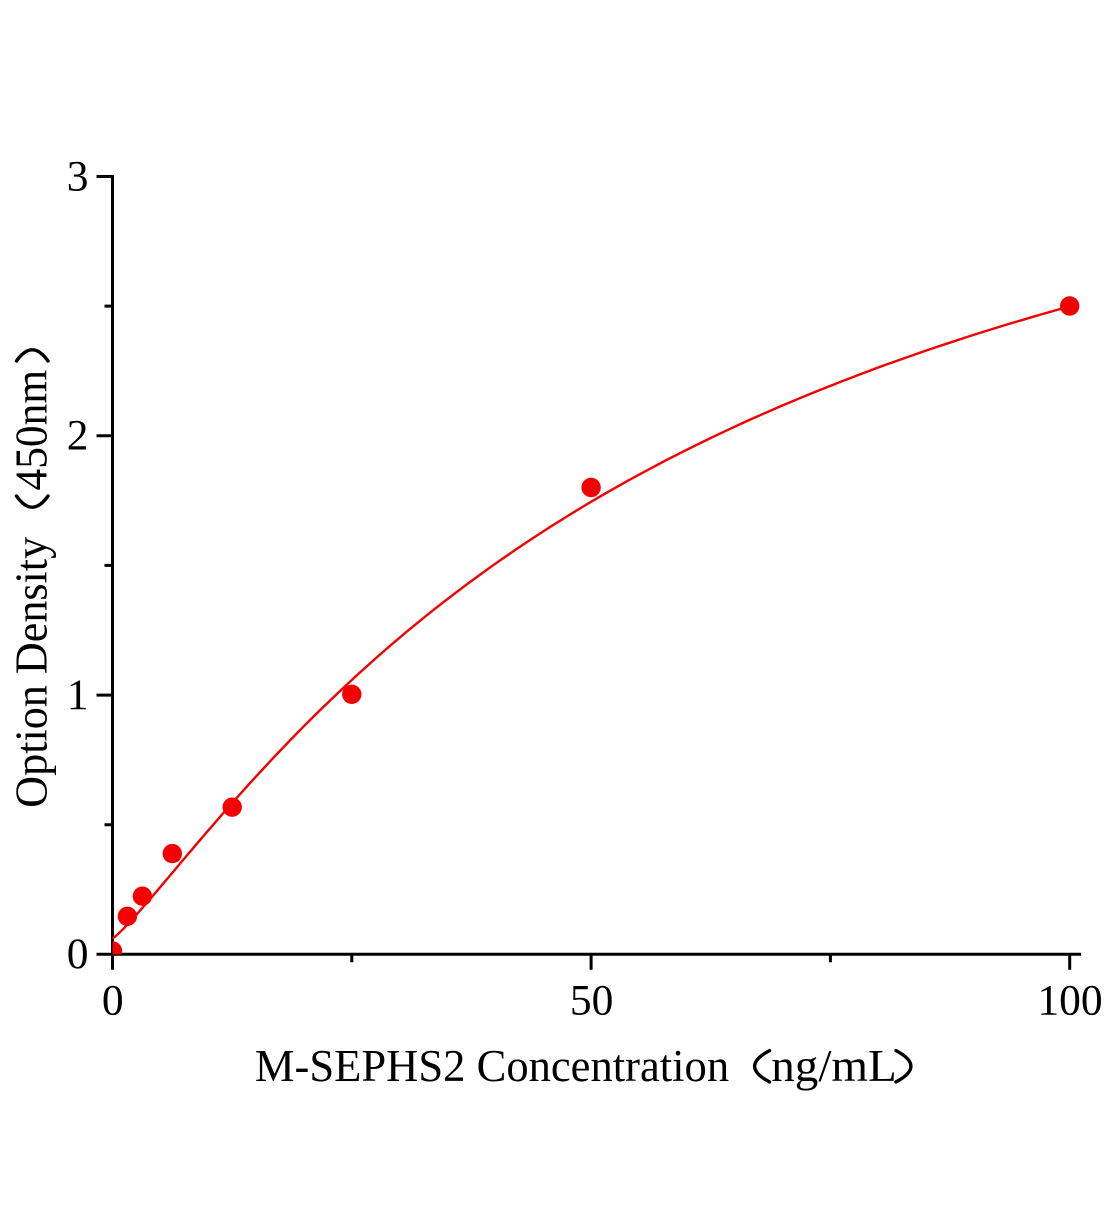 The image size is (1104, 1205). Describe the element at coordinates (31, 430) in the screenshot. I see `svg-text: 450nm` at that location.